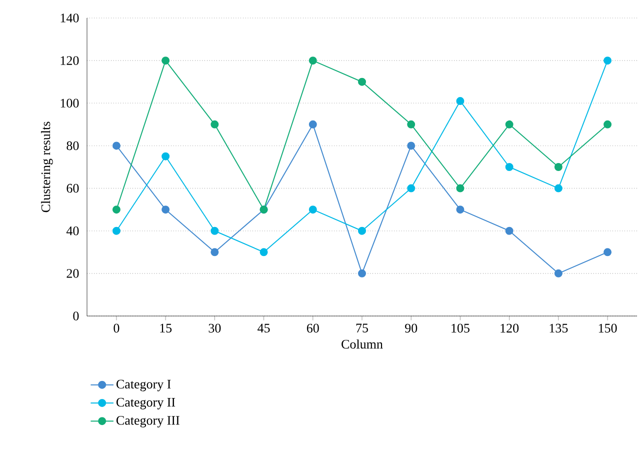 This screenshot has width=643, height=475. I want to click on y-tick-label: 40, so click(72, 231).